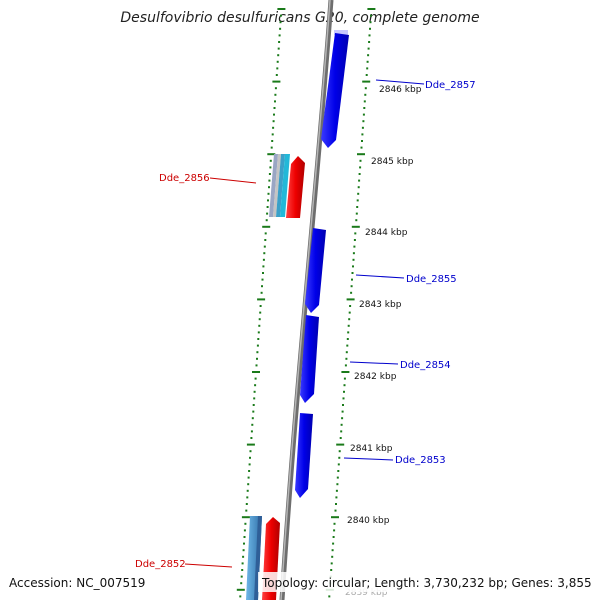  Describe the element at coordinates (184, 178) in the screenshot. I see `gene-label-dde-2856: Dde_2856` at that location.